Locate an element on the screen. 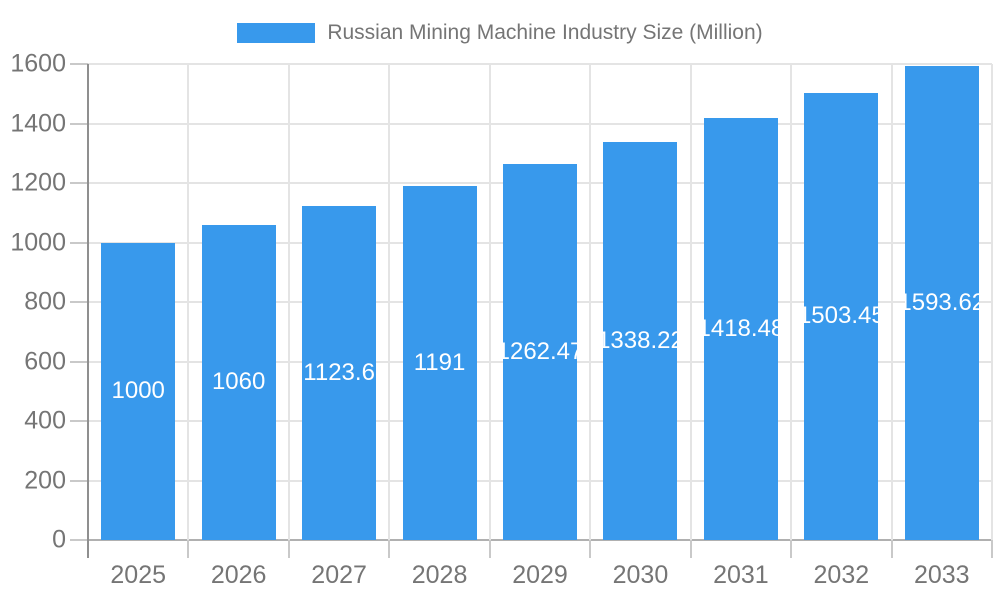 The width and height of the screenshot is (1000, 600). bar-value-label-2031: 1418.48 is located at coordinates (740, 328).